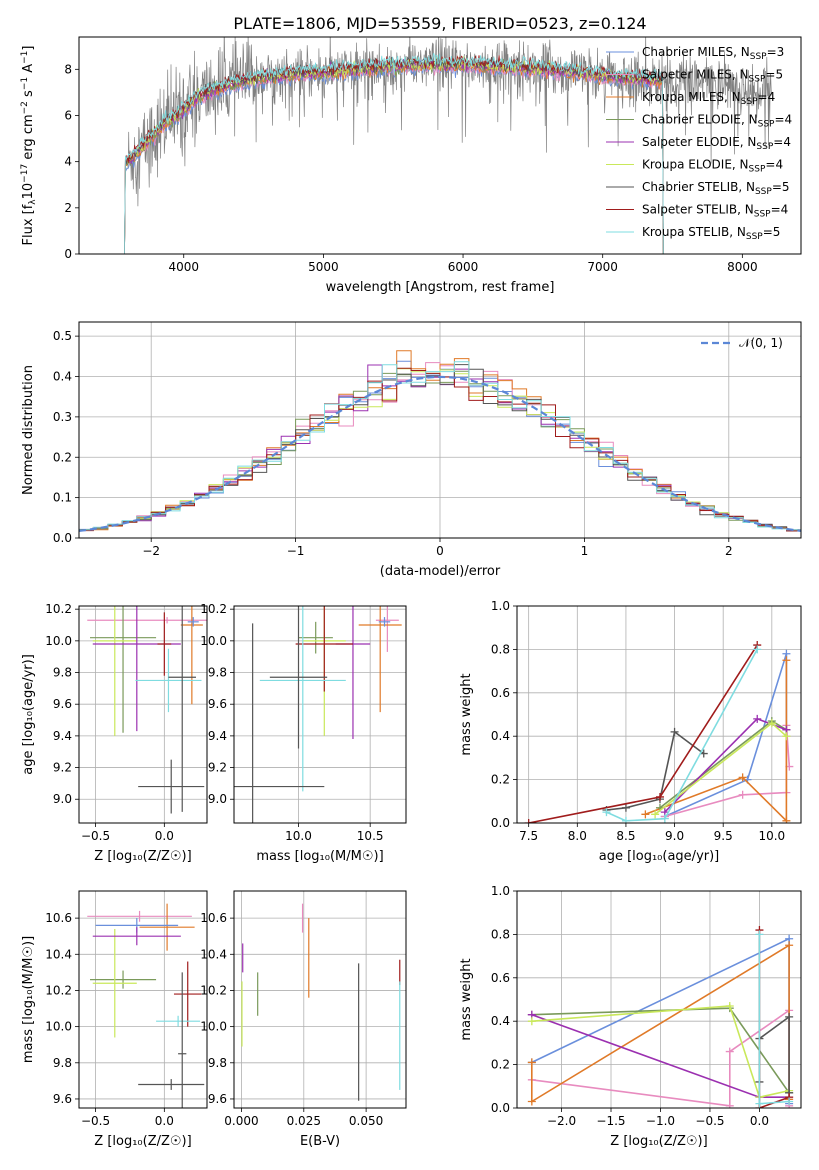  I want to click on age_vs_mass-errorbars, so click(318, 714).